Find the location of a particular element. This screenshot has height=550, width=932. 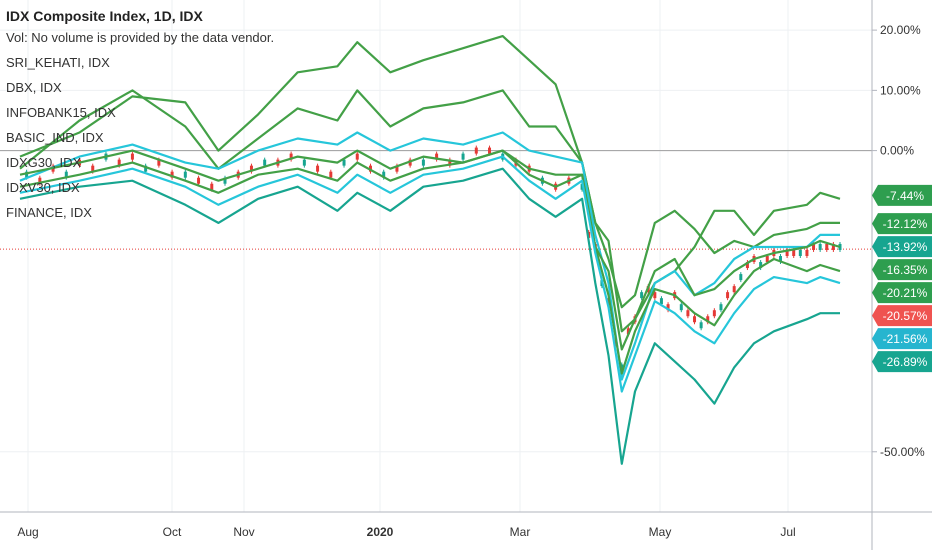

legend-item-dbx: DBX, IDX is located at coordinates (34, 87).